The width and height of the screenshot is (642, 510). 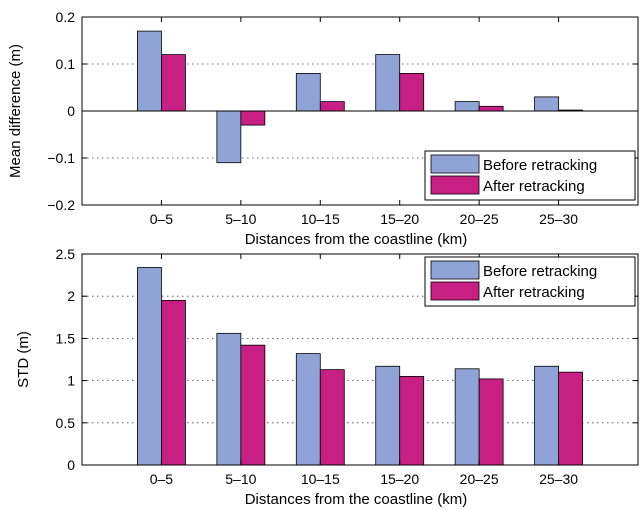 I want to click on y-tick-label: 2.5, so click(x=66, y=254).